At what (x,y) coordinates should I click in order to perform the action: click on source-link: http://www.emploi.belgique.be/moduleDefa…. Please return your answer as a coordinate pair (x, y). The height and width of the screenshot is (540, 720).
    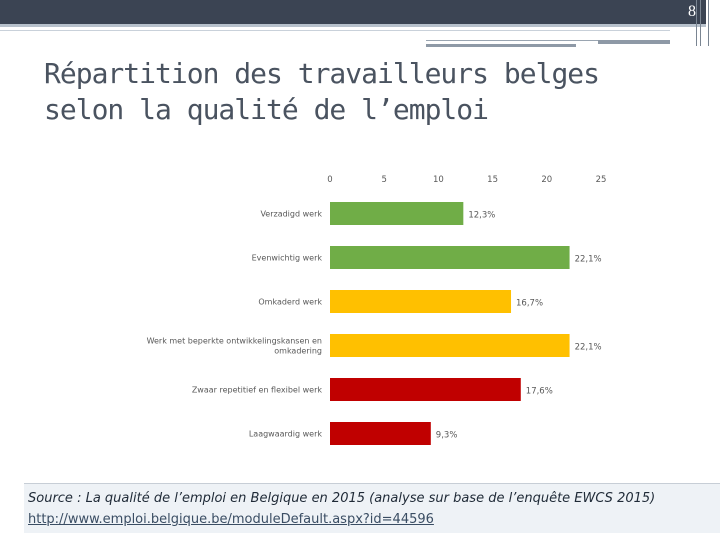
    Looking at the image, I should click on (231, 519).